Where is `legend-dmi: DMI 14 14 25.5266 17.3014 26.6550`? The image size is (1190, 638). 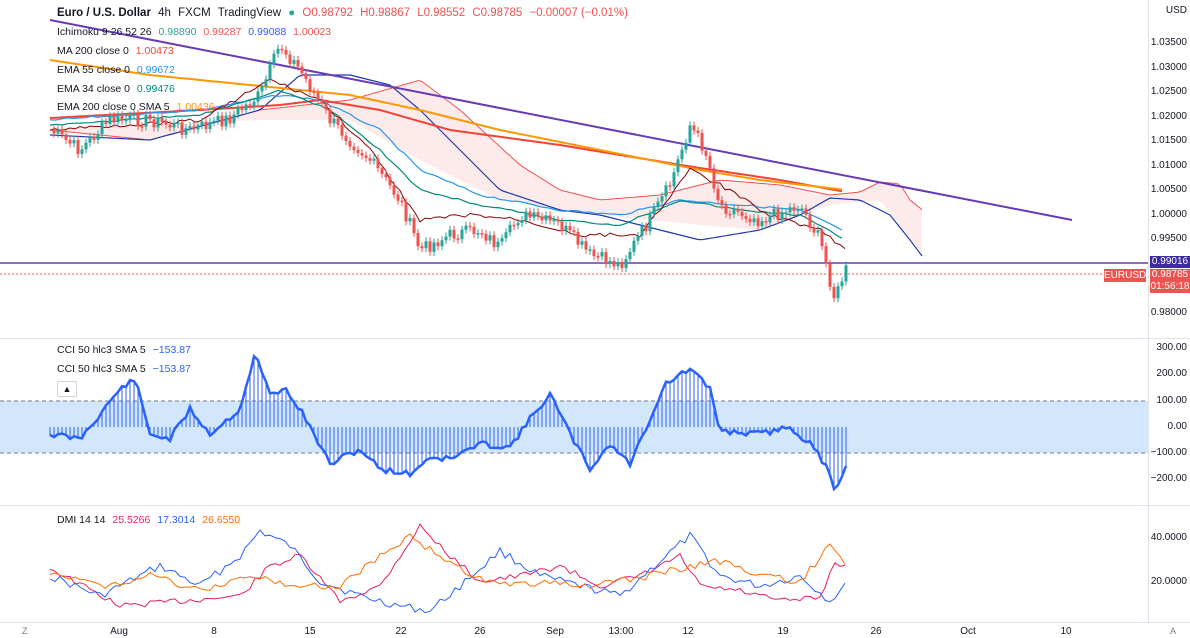
legend-dmi: DMI 14 14 25.5266 17.3014 26.6550 is located at coordinates (149, 520).